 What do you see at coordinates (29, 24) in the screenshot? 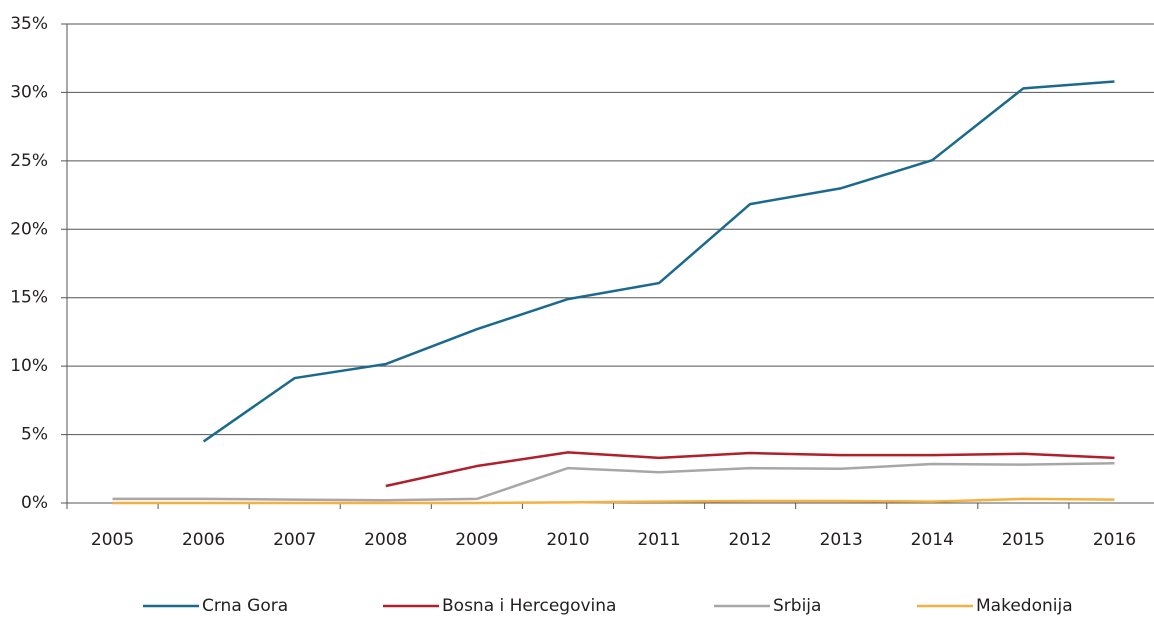
I see `y-tick-label: 35%` at bounding box center [29, 24].